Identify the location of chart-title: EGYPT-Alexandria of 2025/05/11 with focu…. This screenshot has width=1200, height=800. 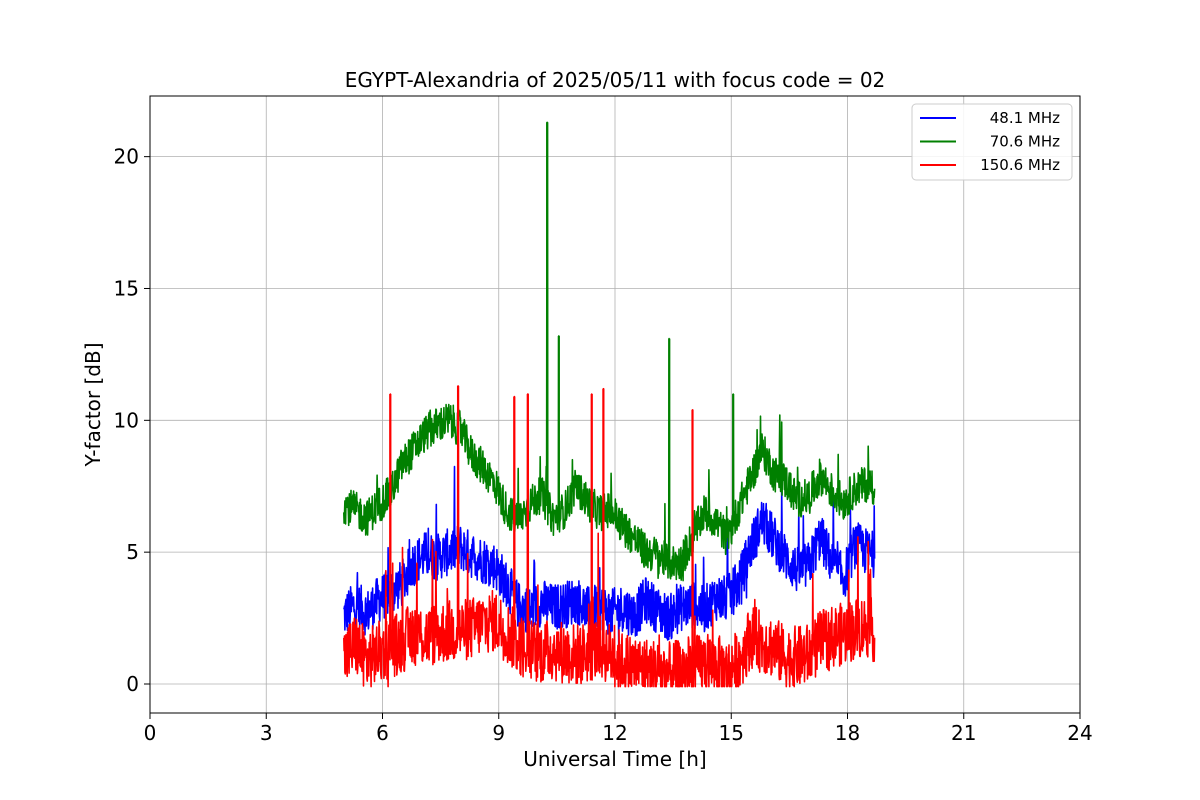
(615, 80).